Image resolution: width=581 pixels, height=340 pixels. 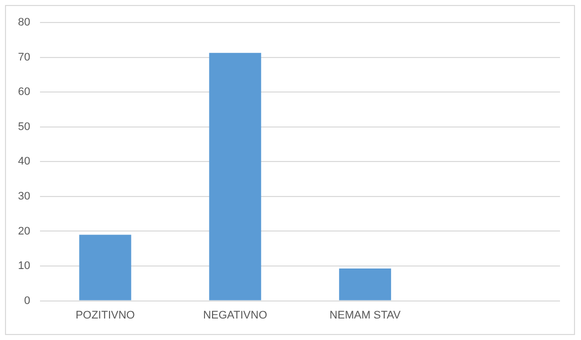 I want to click on y-tick-label: 60, so click(x=24, y=92).